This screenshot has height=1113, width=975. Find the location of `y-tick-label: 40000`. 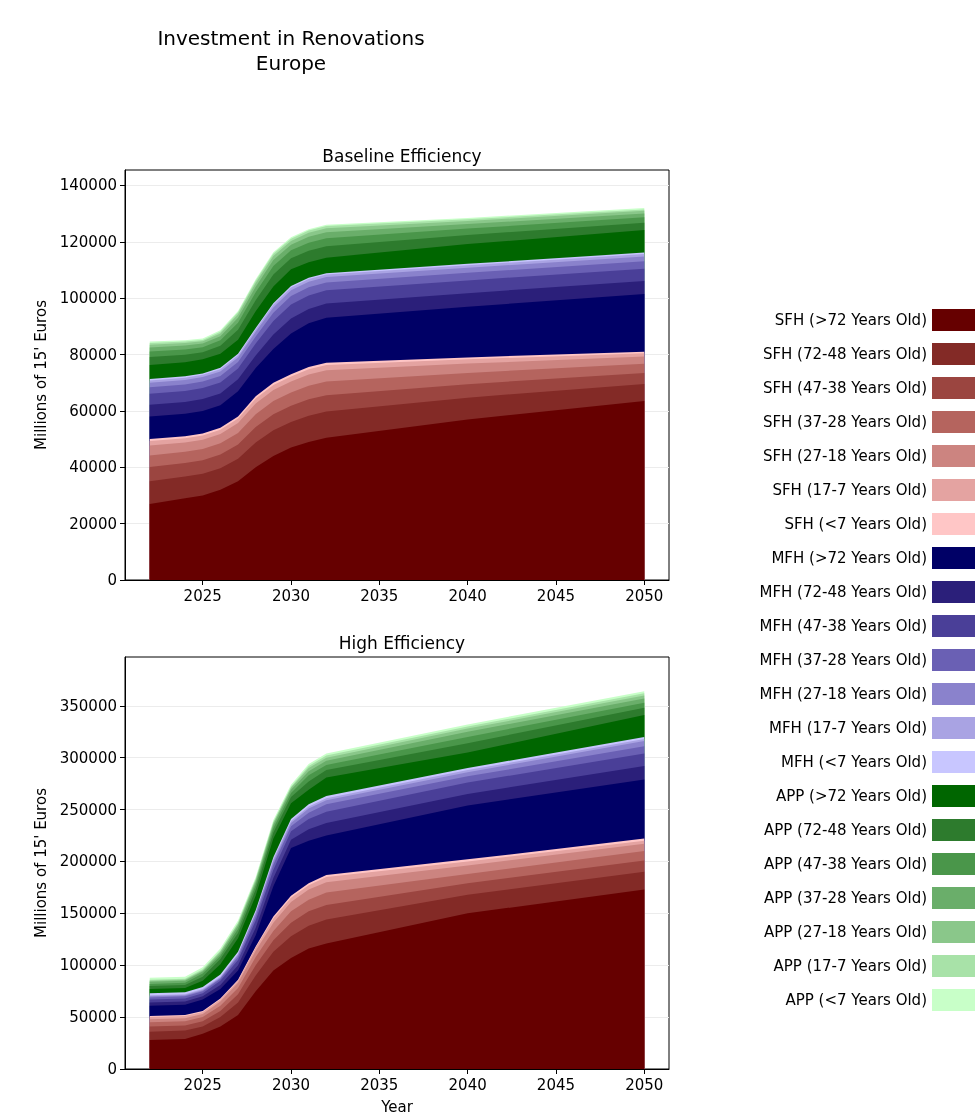

y-tick-label: 40000 is located at coordinates (93, 467).